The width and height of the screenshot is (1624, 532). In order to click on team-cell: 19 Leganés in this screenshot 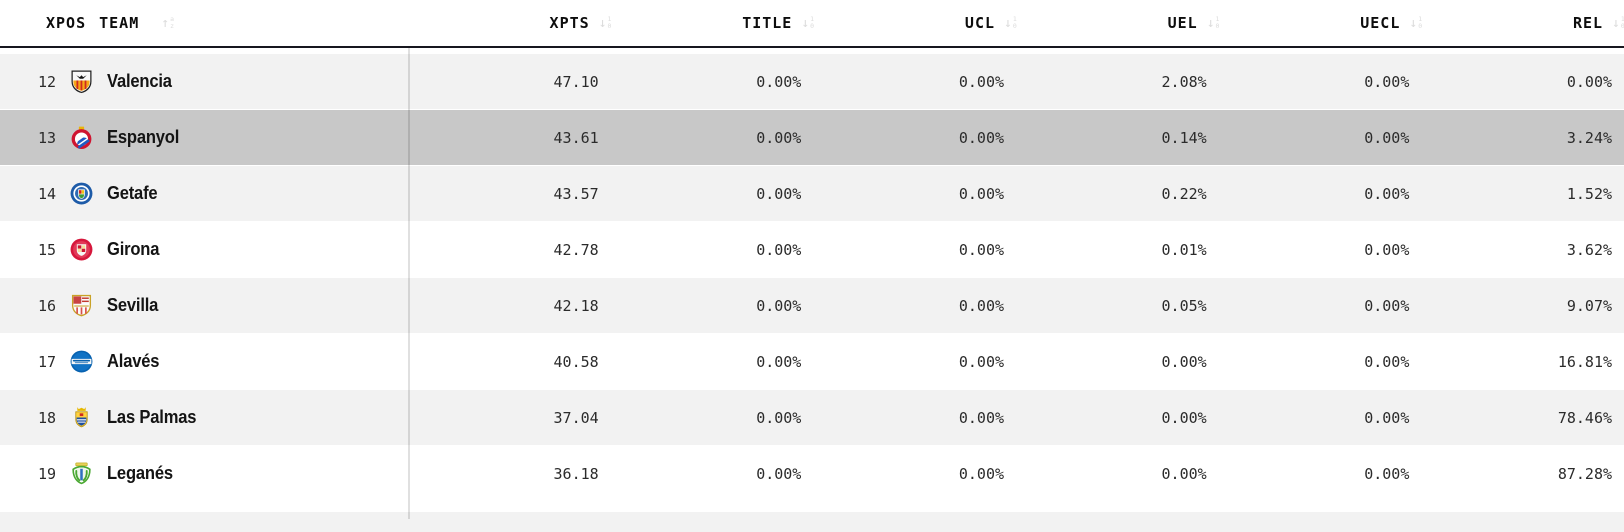, I will do `click(204, 474)`.